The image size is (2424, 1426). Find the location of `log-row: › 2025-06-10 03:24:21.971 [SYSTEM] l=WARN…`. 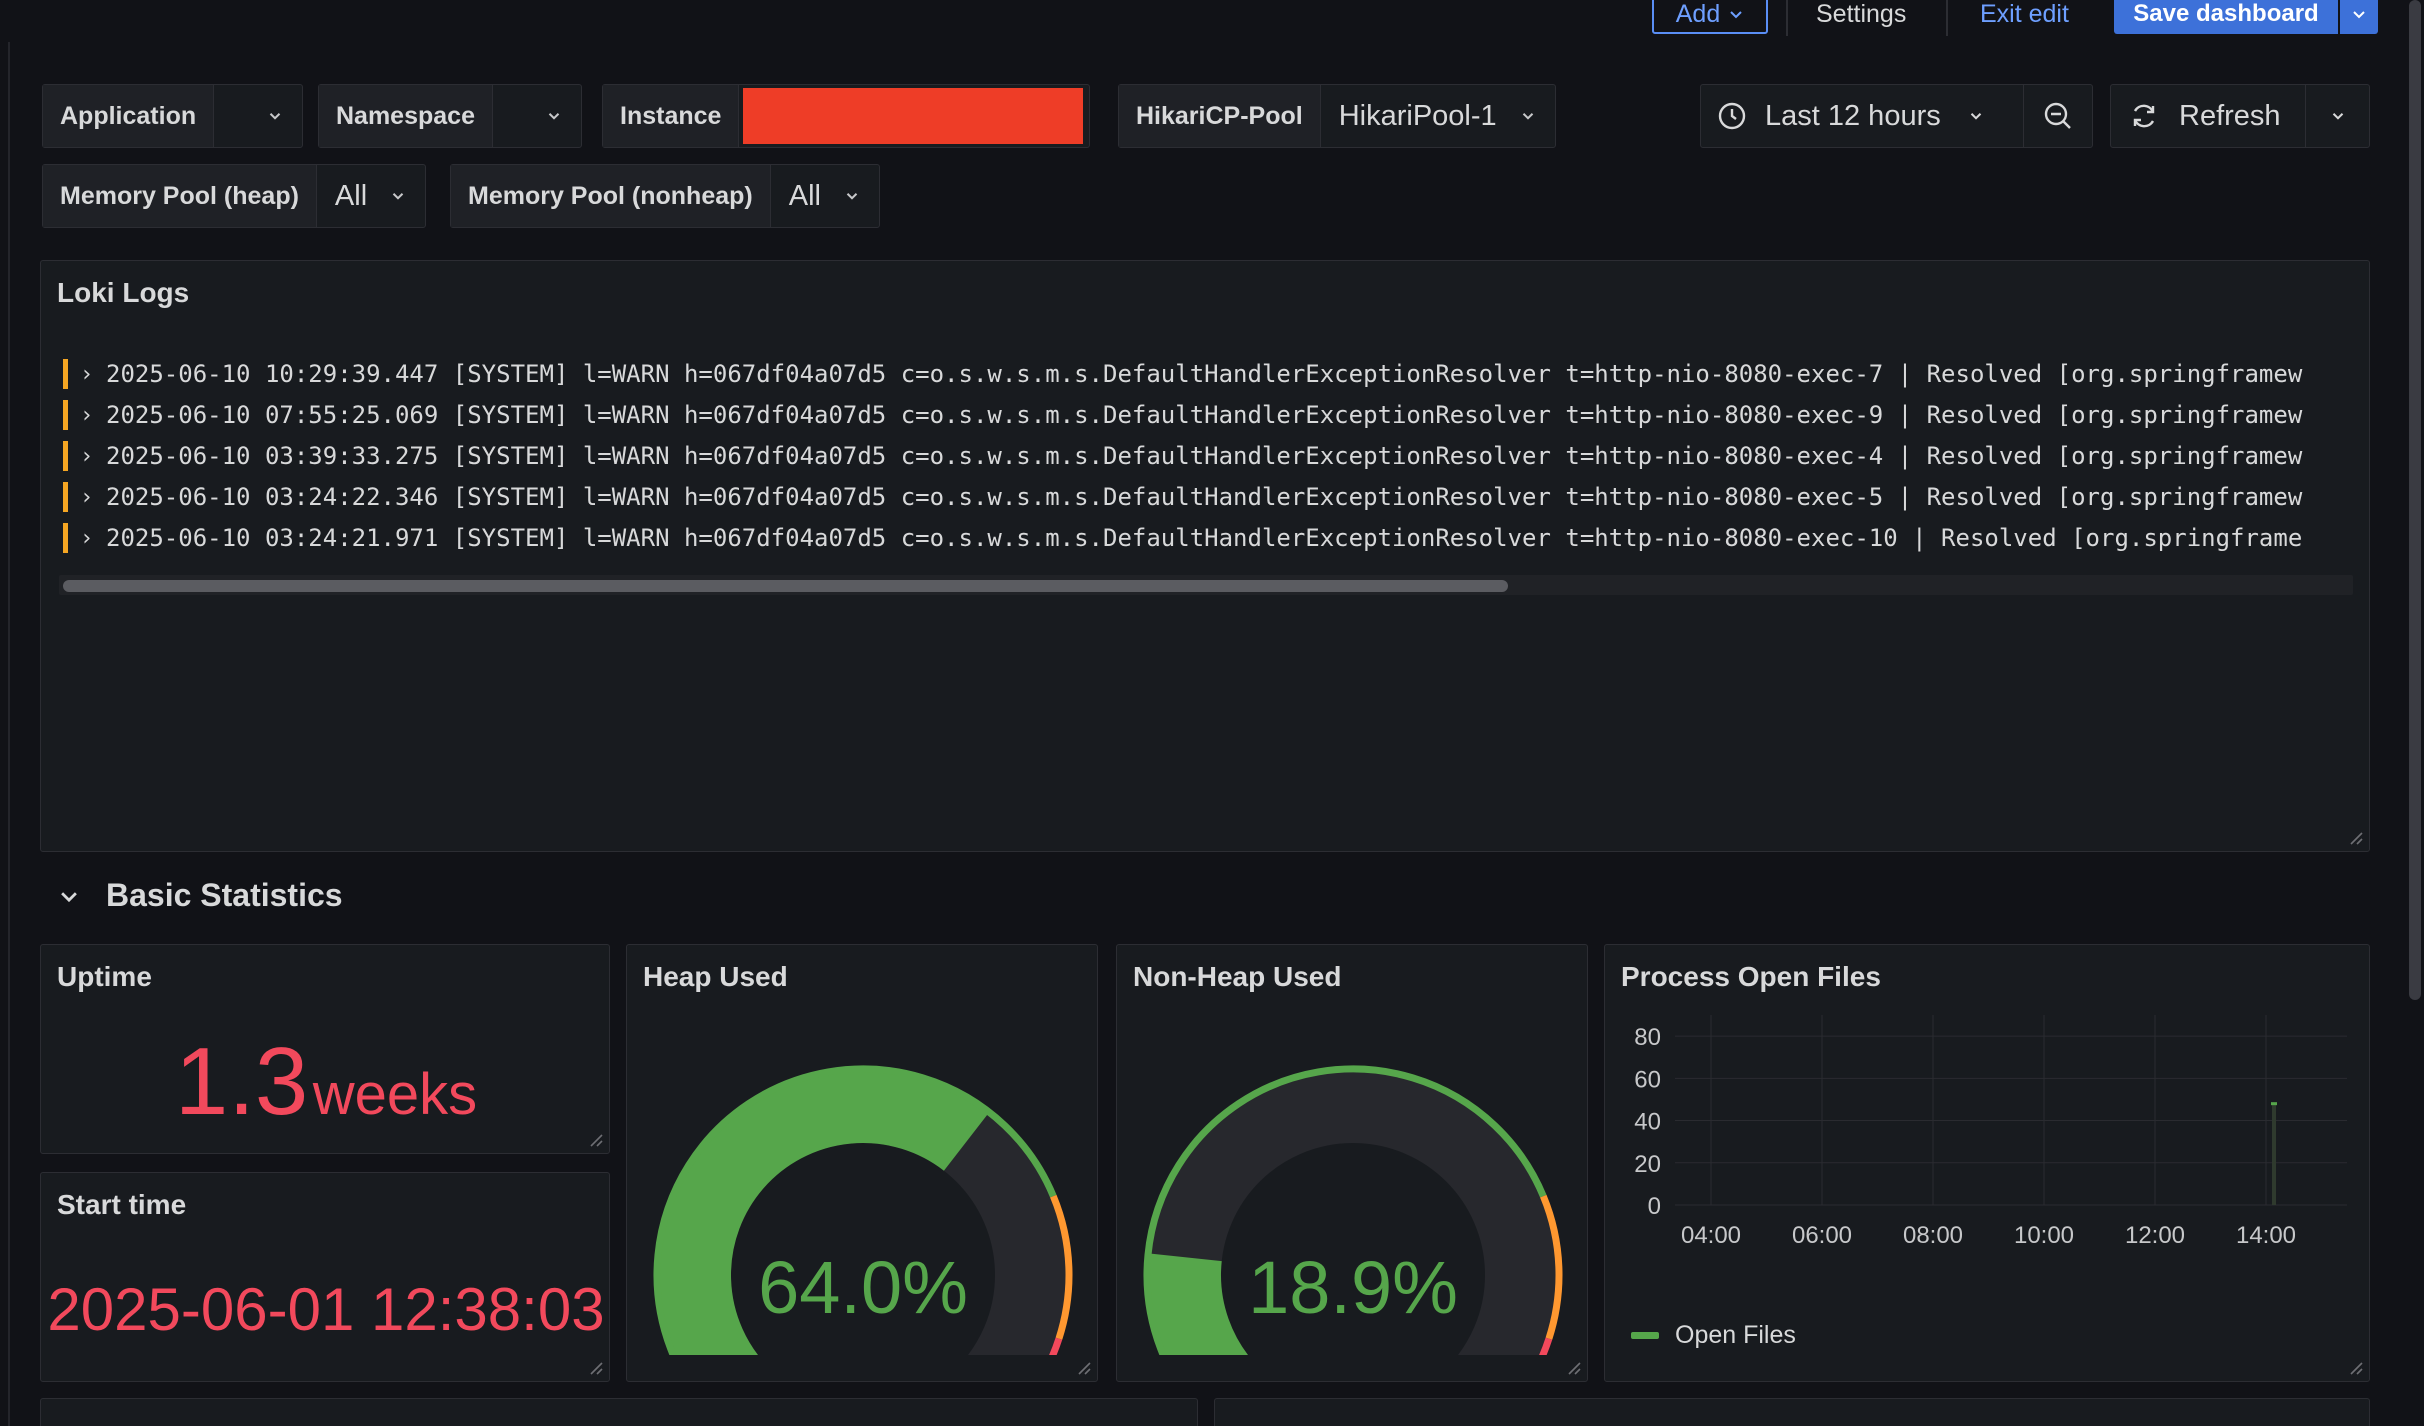

log-row: › 2025-06-10 03:24:21.971 [SYSTEM] l=WARN… is located at coordinates (1182, 538).